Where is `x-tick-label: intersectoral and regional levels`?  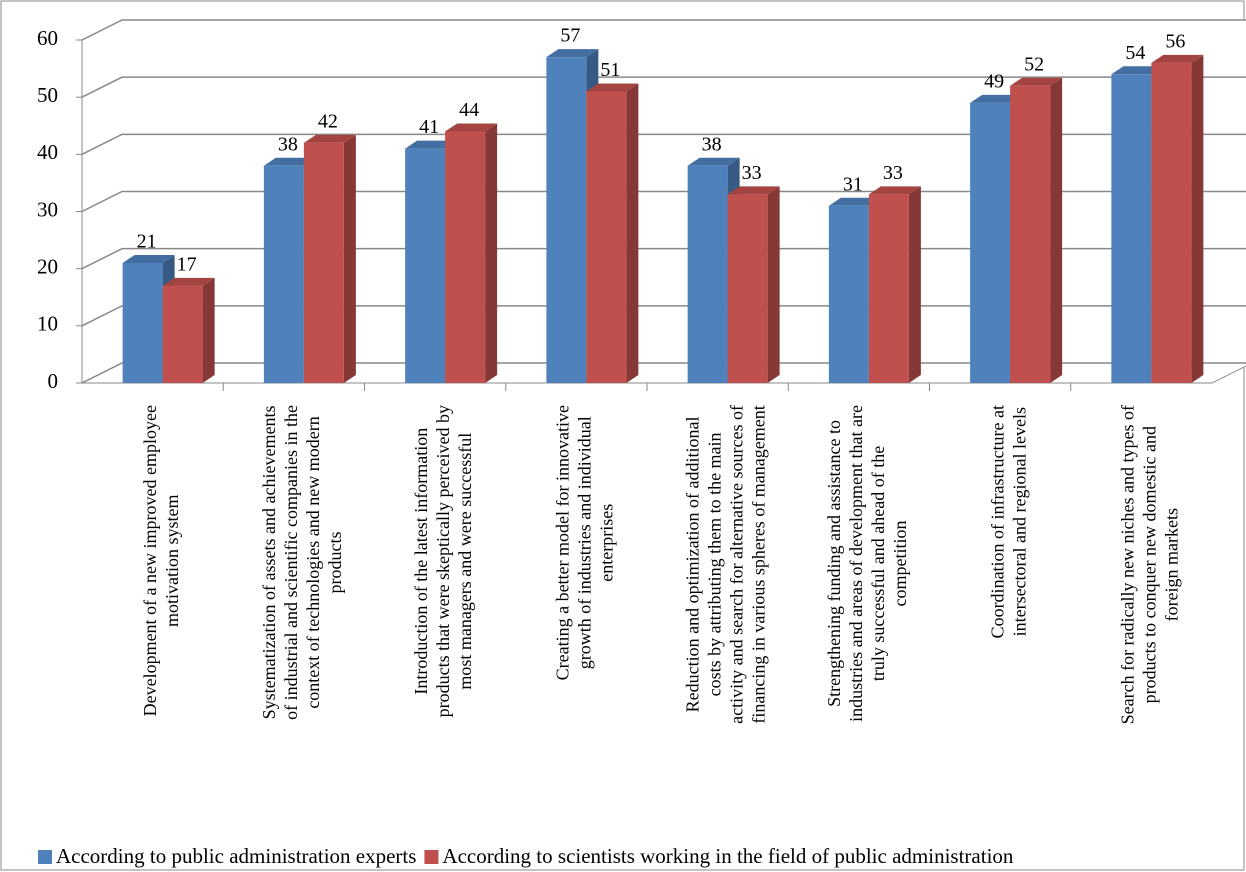
x-tick-label: intersectoral and regional levels is located at coordinates (1019, 521).